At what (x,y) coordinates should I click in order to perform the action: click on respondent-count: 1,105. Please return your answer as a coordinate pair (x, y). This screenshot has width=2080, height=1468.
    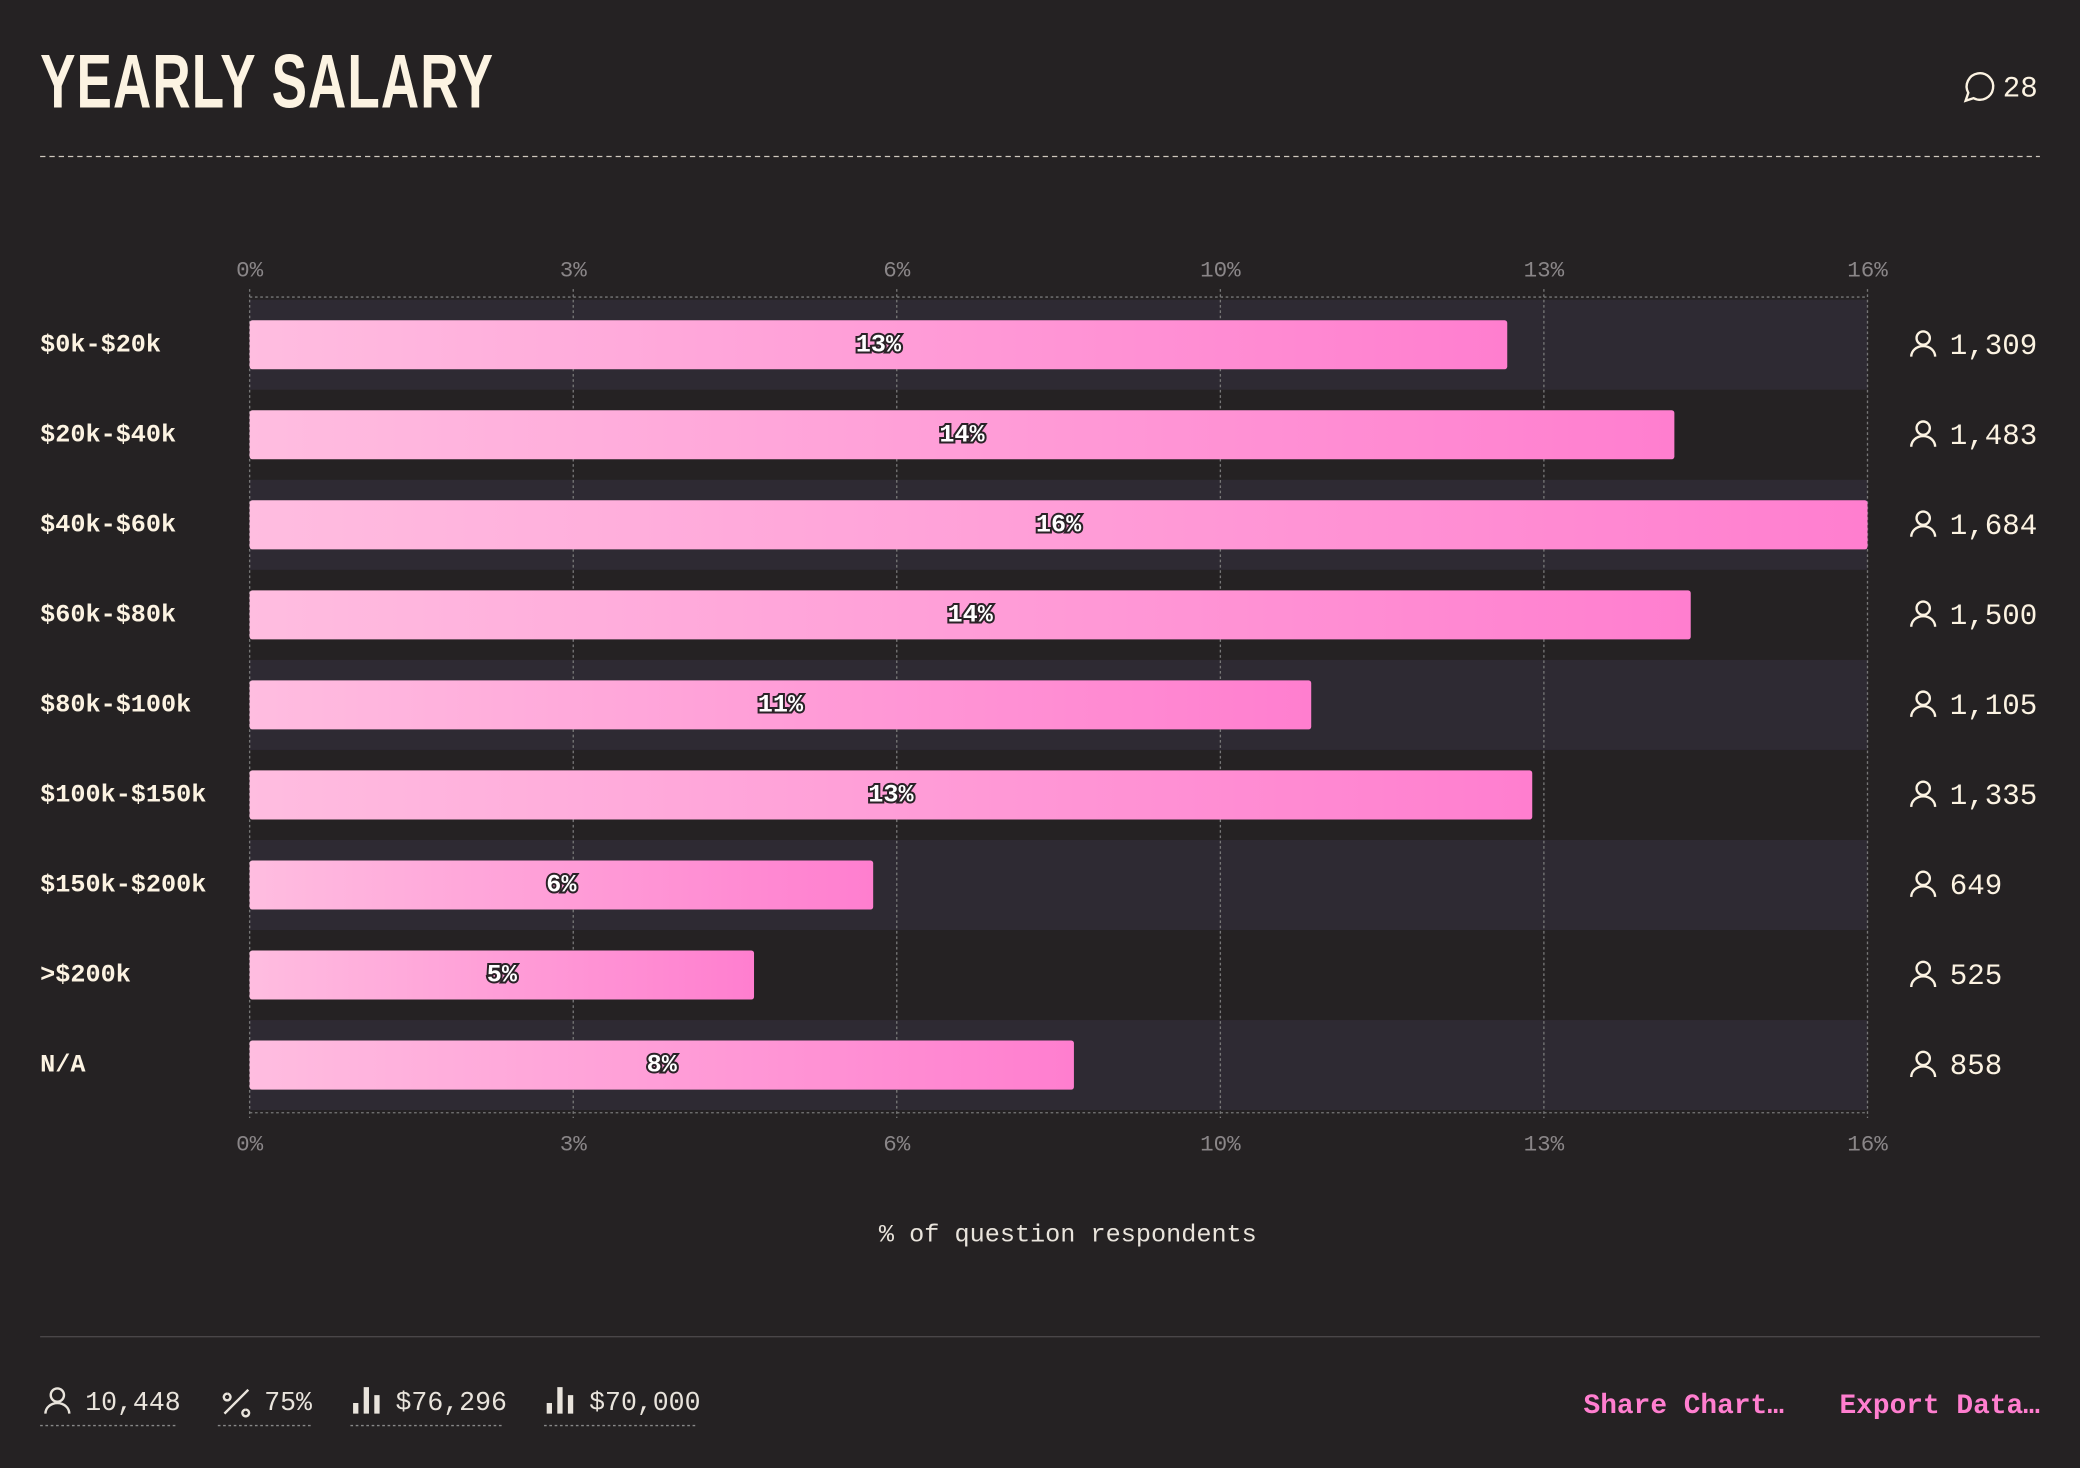
    Looking at the image, I should click on (1993, 706).